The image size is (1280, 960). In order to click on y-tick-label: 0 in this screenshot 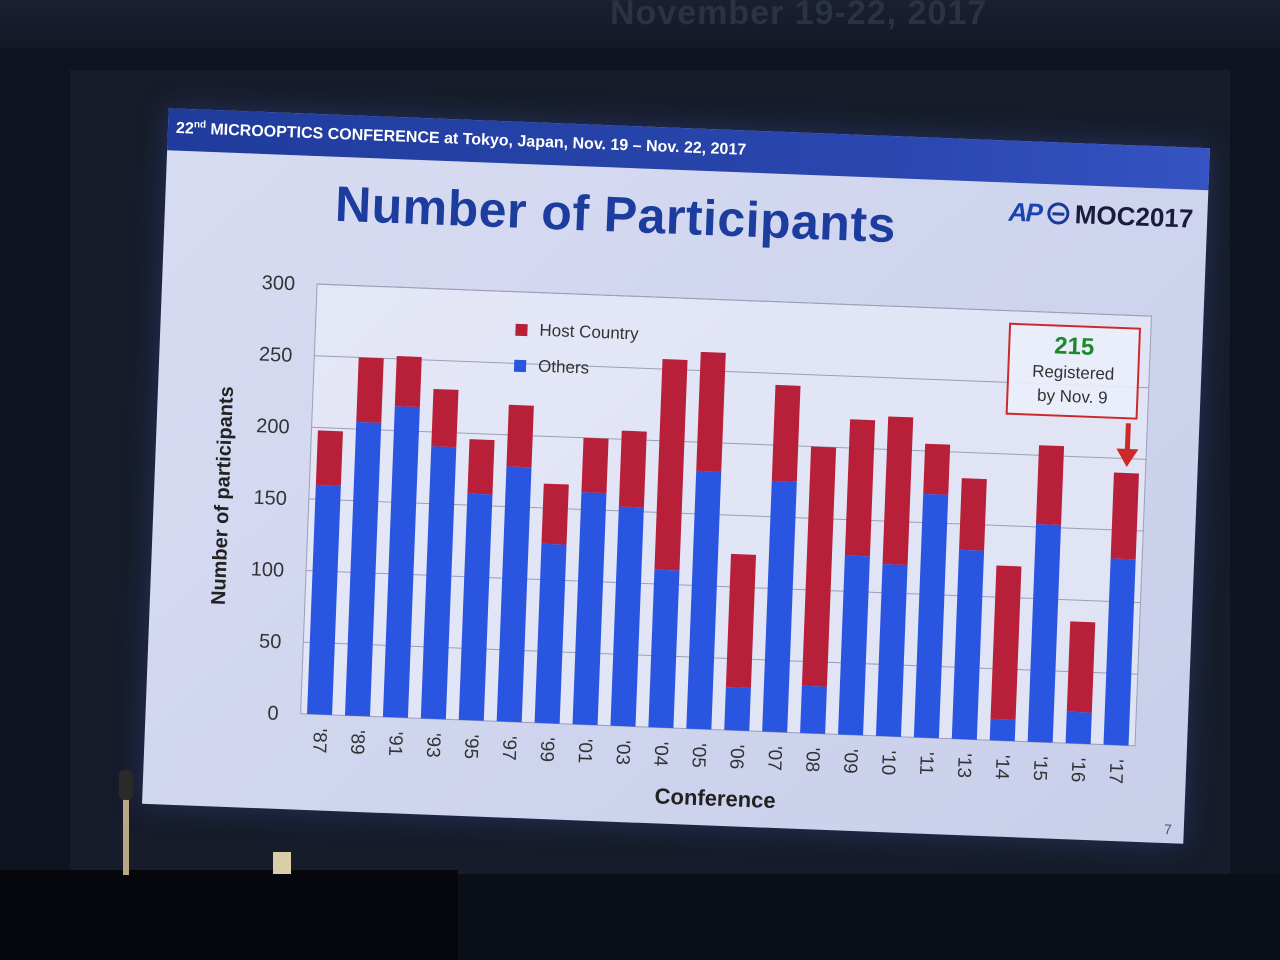, I will do `click(273, 714)`.